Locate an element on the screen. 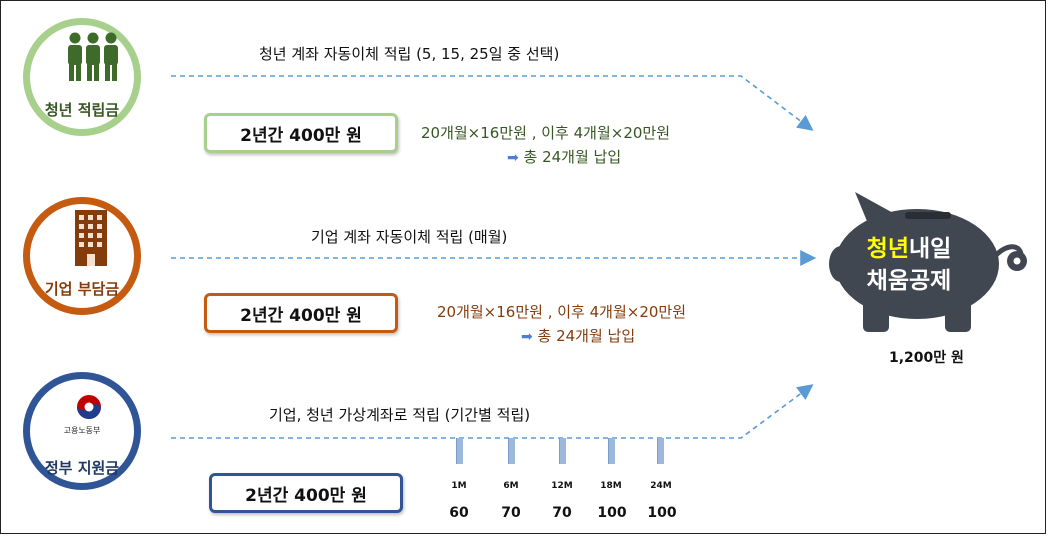  timeline-label: 1M is located at coordinates (459, 486).